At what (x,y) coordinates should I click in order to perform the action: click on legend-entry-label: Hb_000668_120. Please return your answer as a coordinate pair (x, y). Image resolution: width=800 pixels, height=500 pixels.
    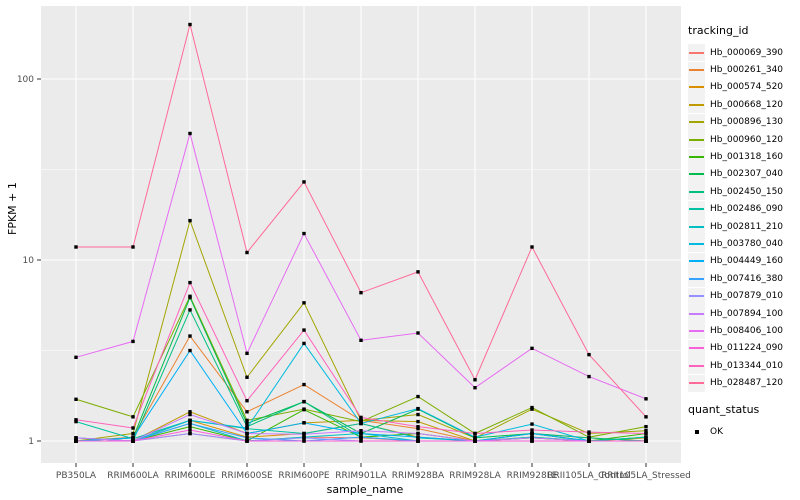
    Looking at the image, I should click on (747, 104).